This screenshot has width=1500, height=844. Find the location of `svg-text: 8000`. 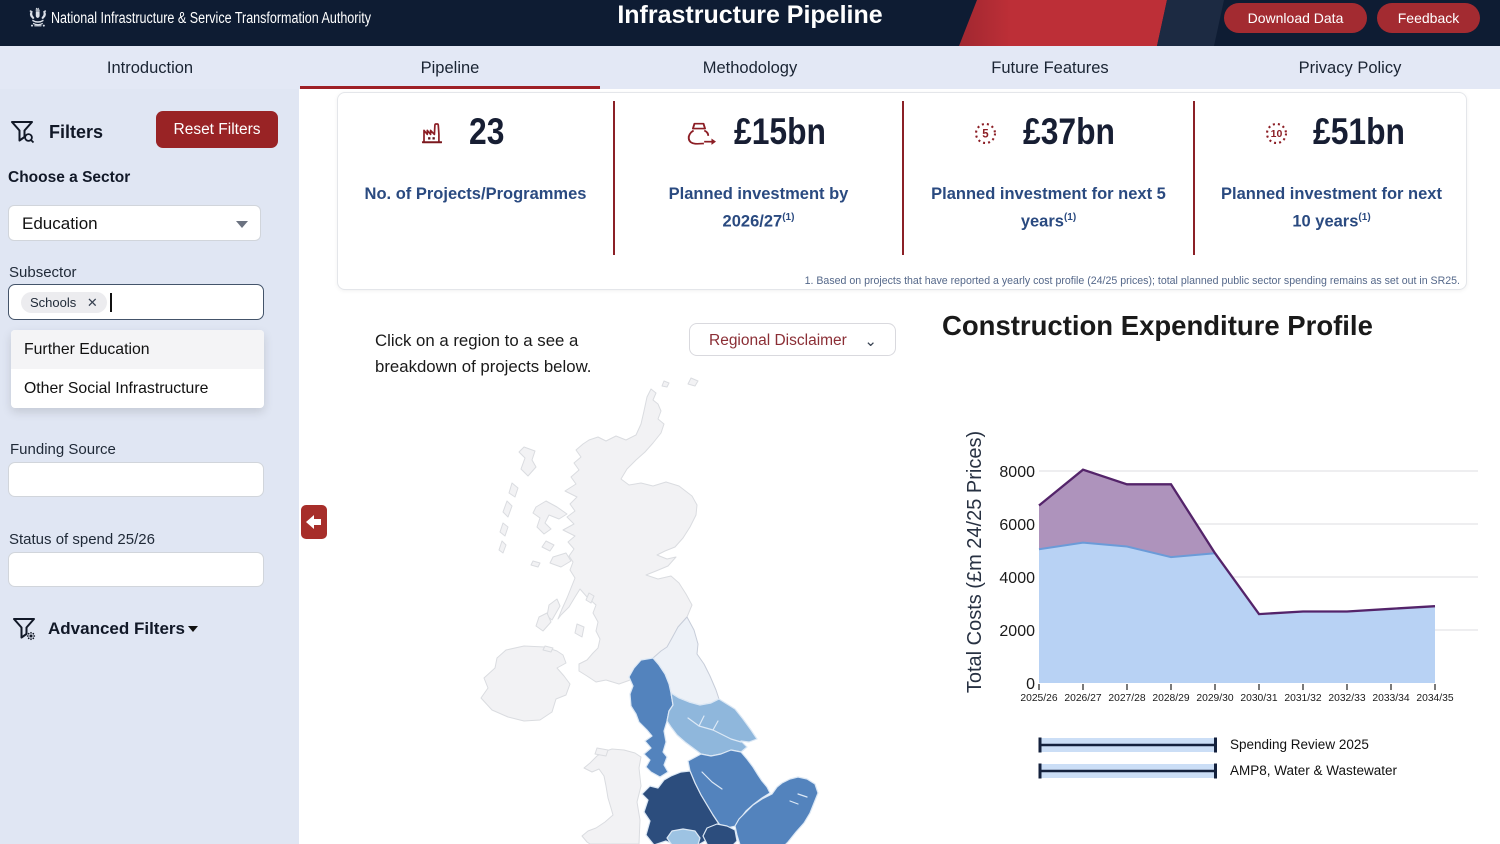

svg-text: 8000 is located at coordinates (1017, 472).